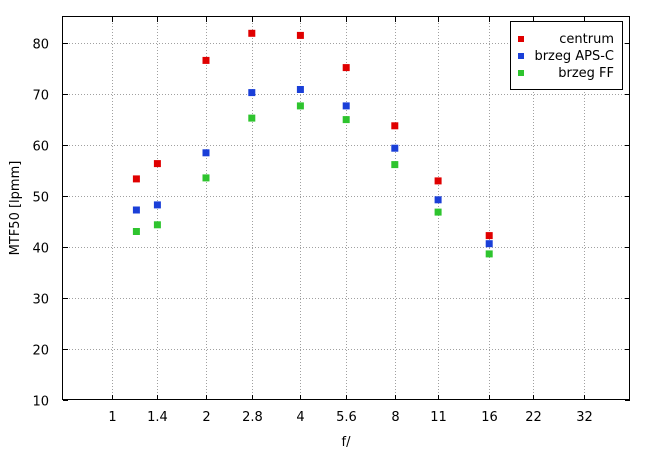 This screenshot has width=655, height=455. I want to click on legend: centrum brzeg APS-C brzeg FF, so click(566, 55).